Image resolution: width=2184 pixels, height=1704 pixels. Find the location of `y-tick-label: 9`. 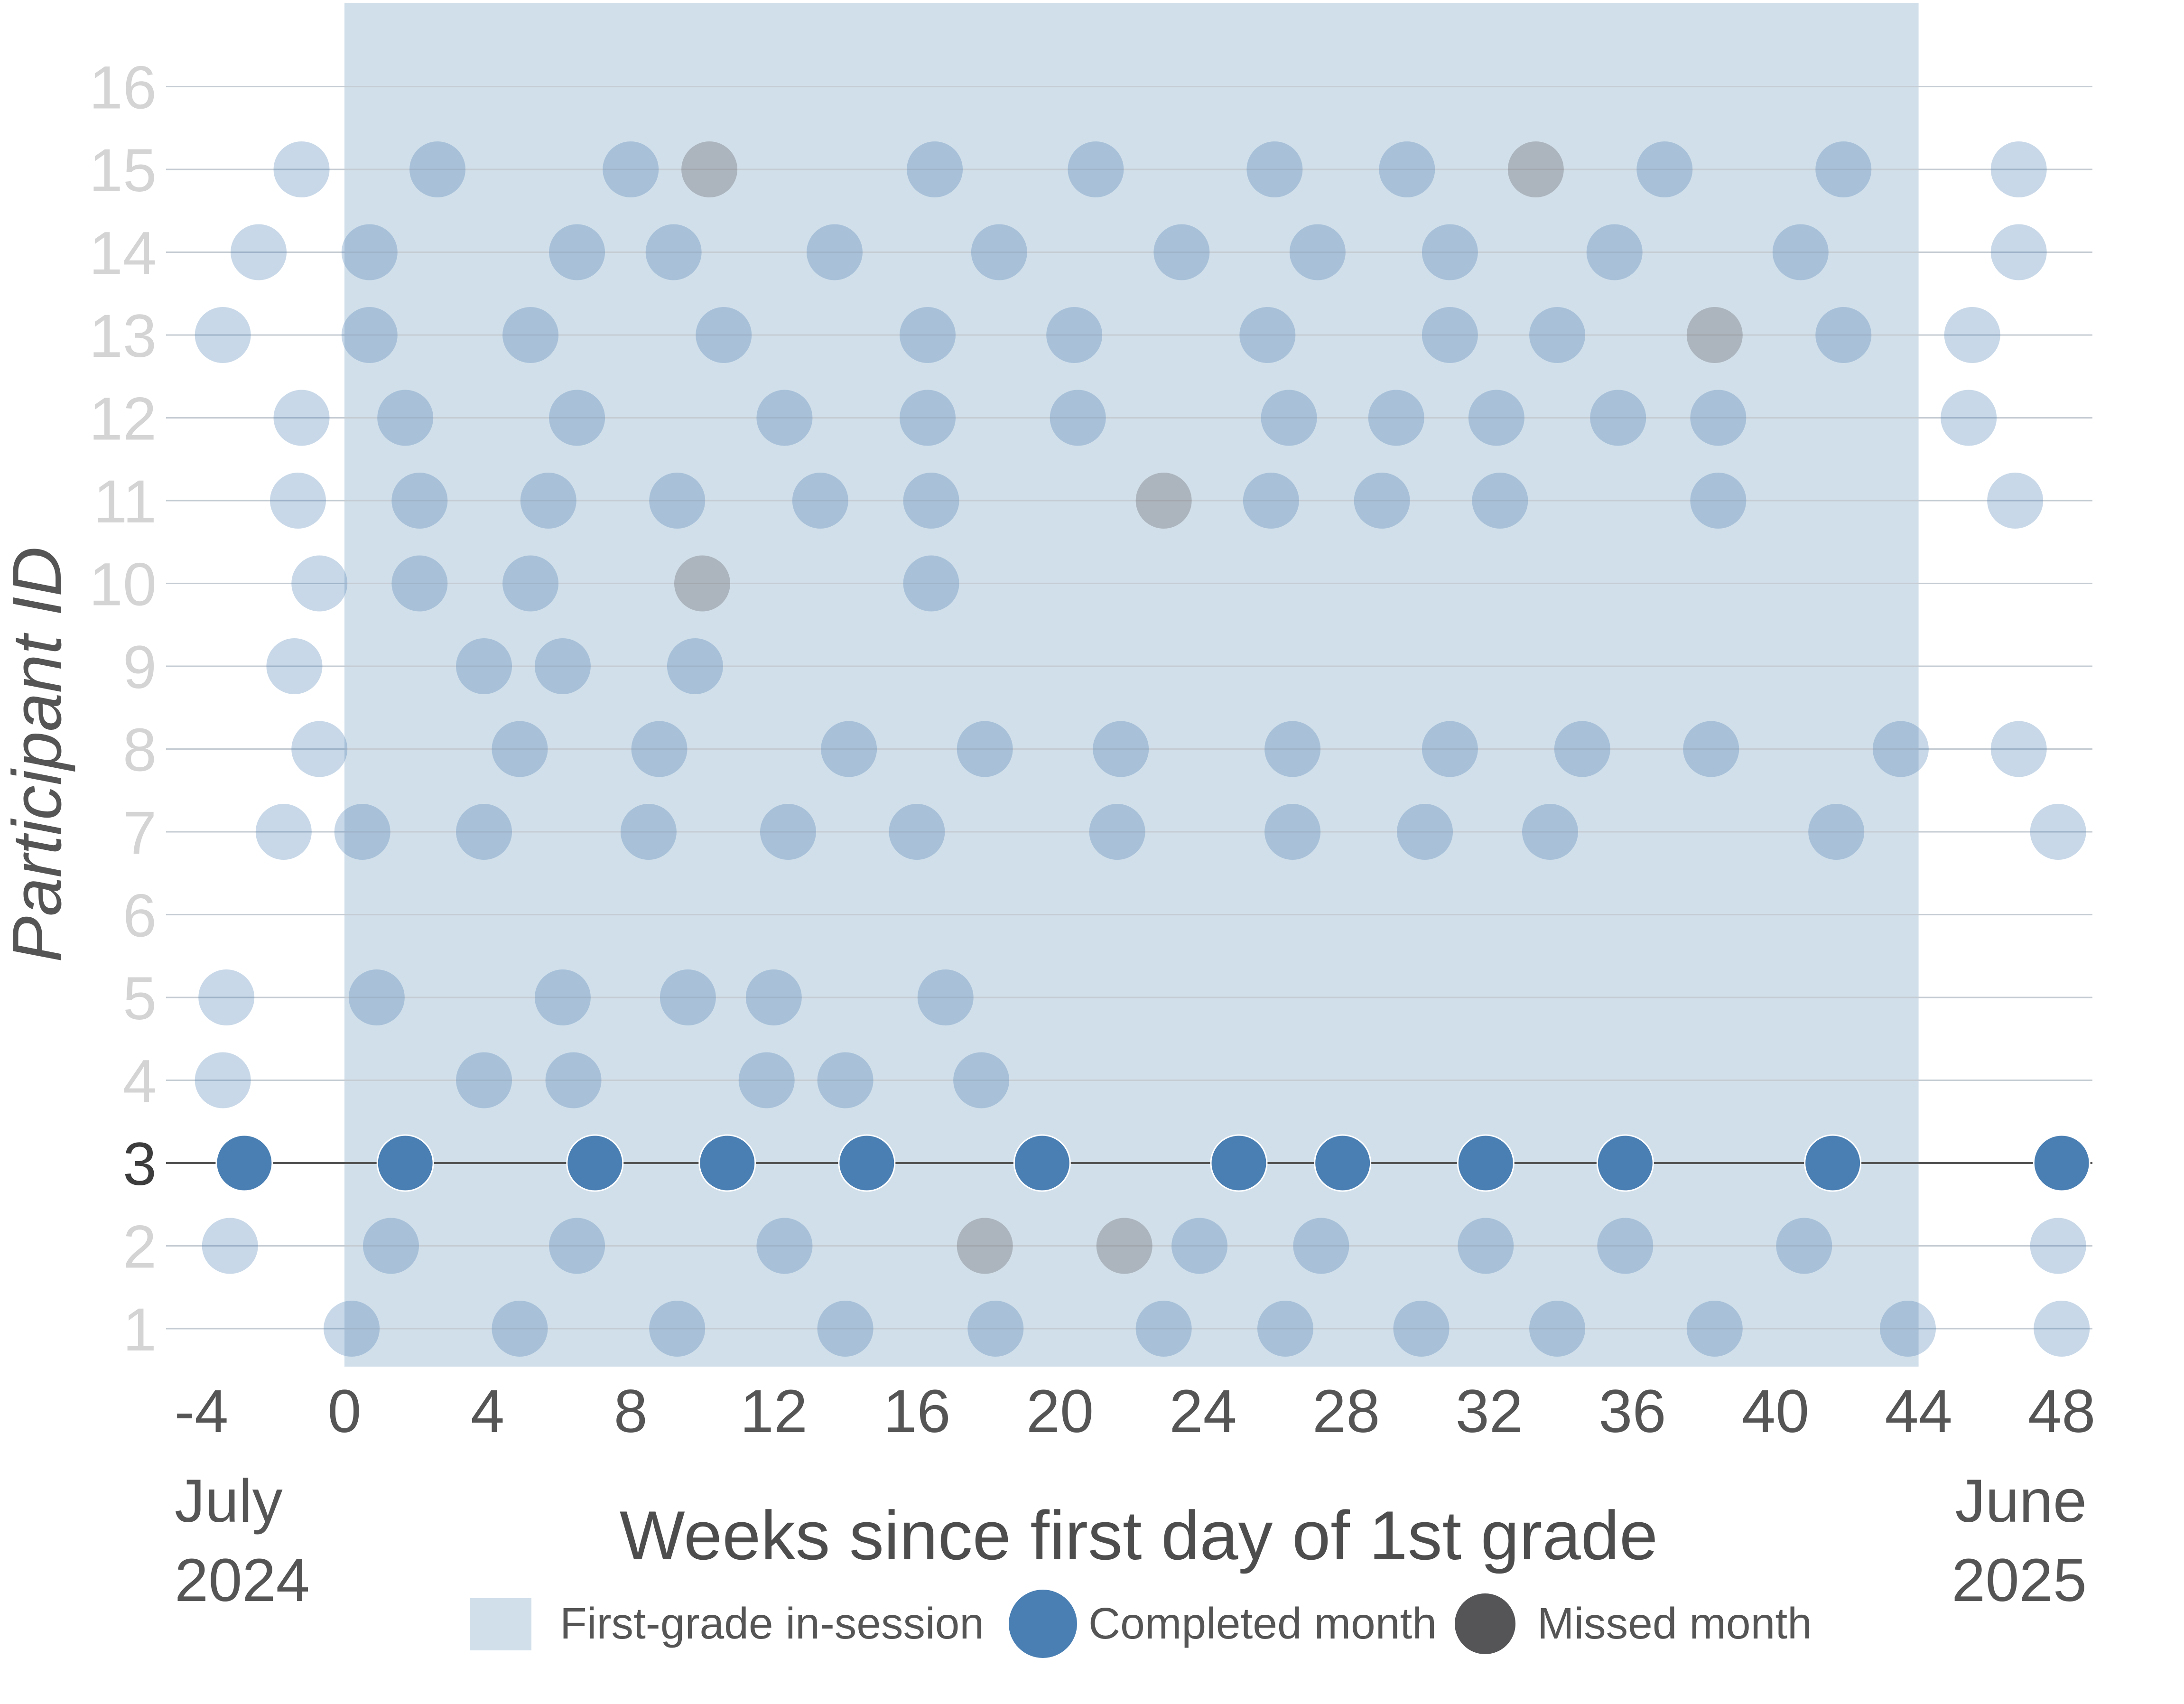

y-tick-label: 9 is located at coordinates (140, 667).